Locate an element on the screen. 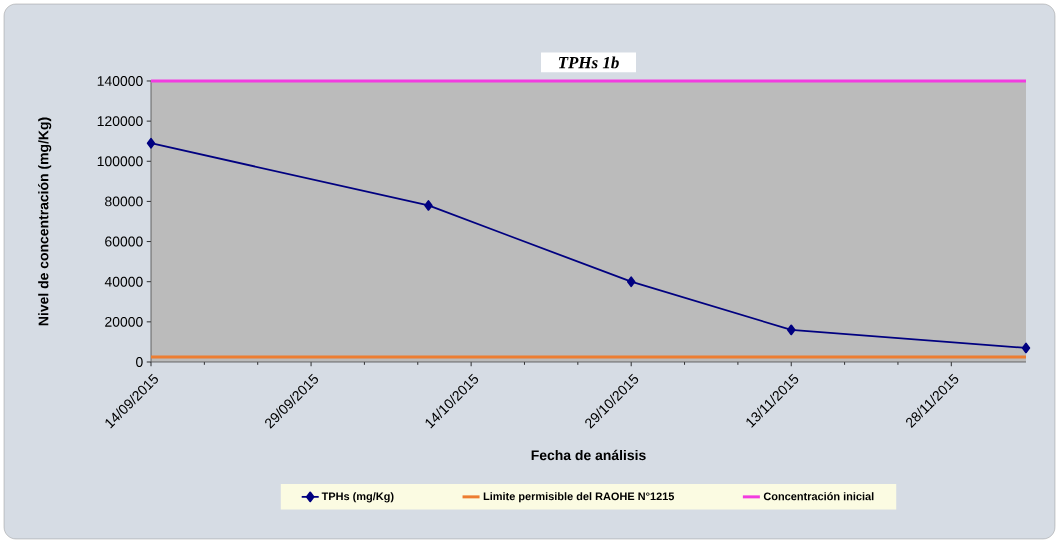 Image resolution: width=1059 pixels, height=543 pixels. legend-label: TPHs (mg/Kg) is located at coordinates (357, 497).